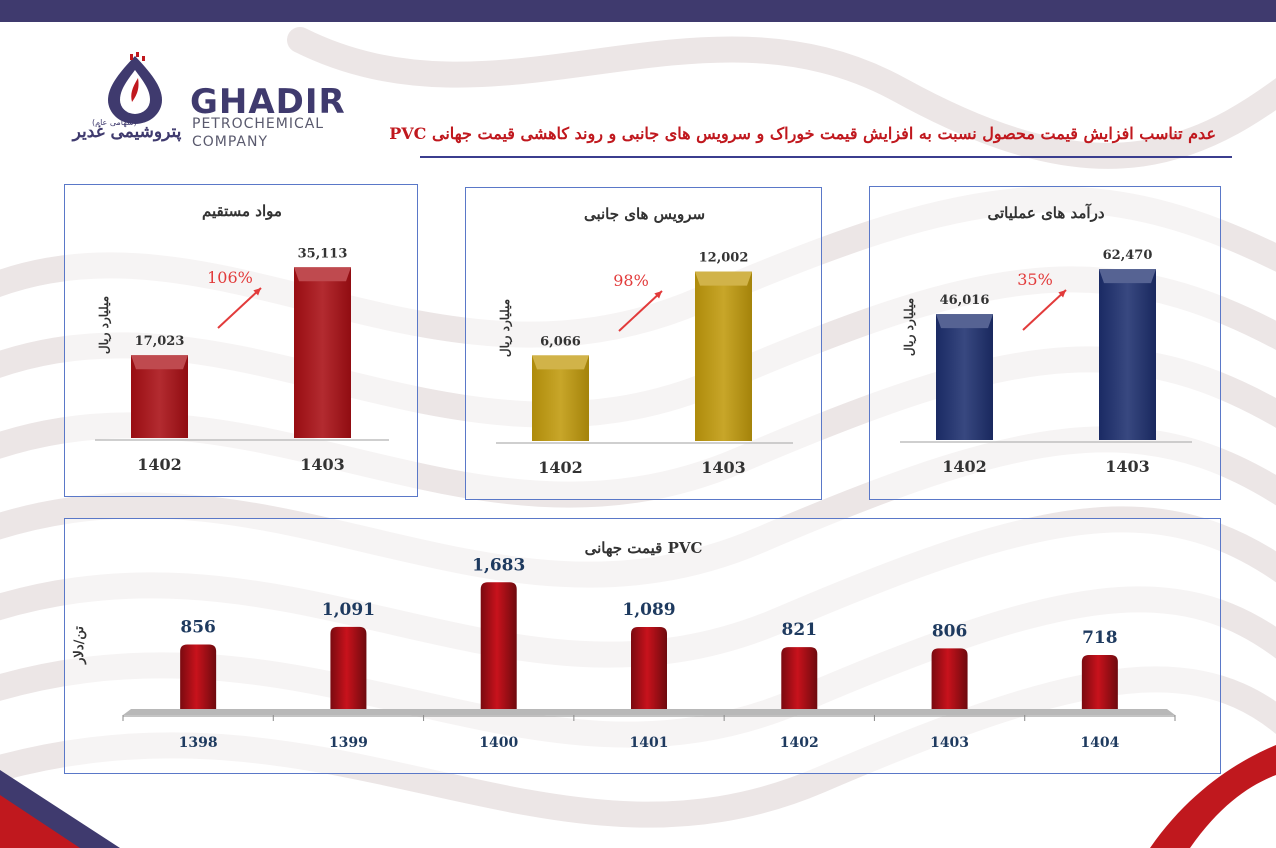 This screenshot has width=1276, height=848. Describe the element at coordinates (323, 253) in the screenshot. I see `value-label: 35,113` at that location.